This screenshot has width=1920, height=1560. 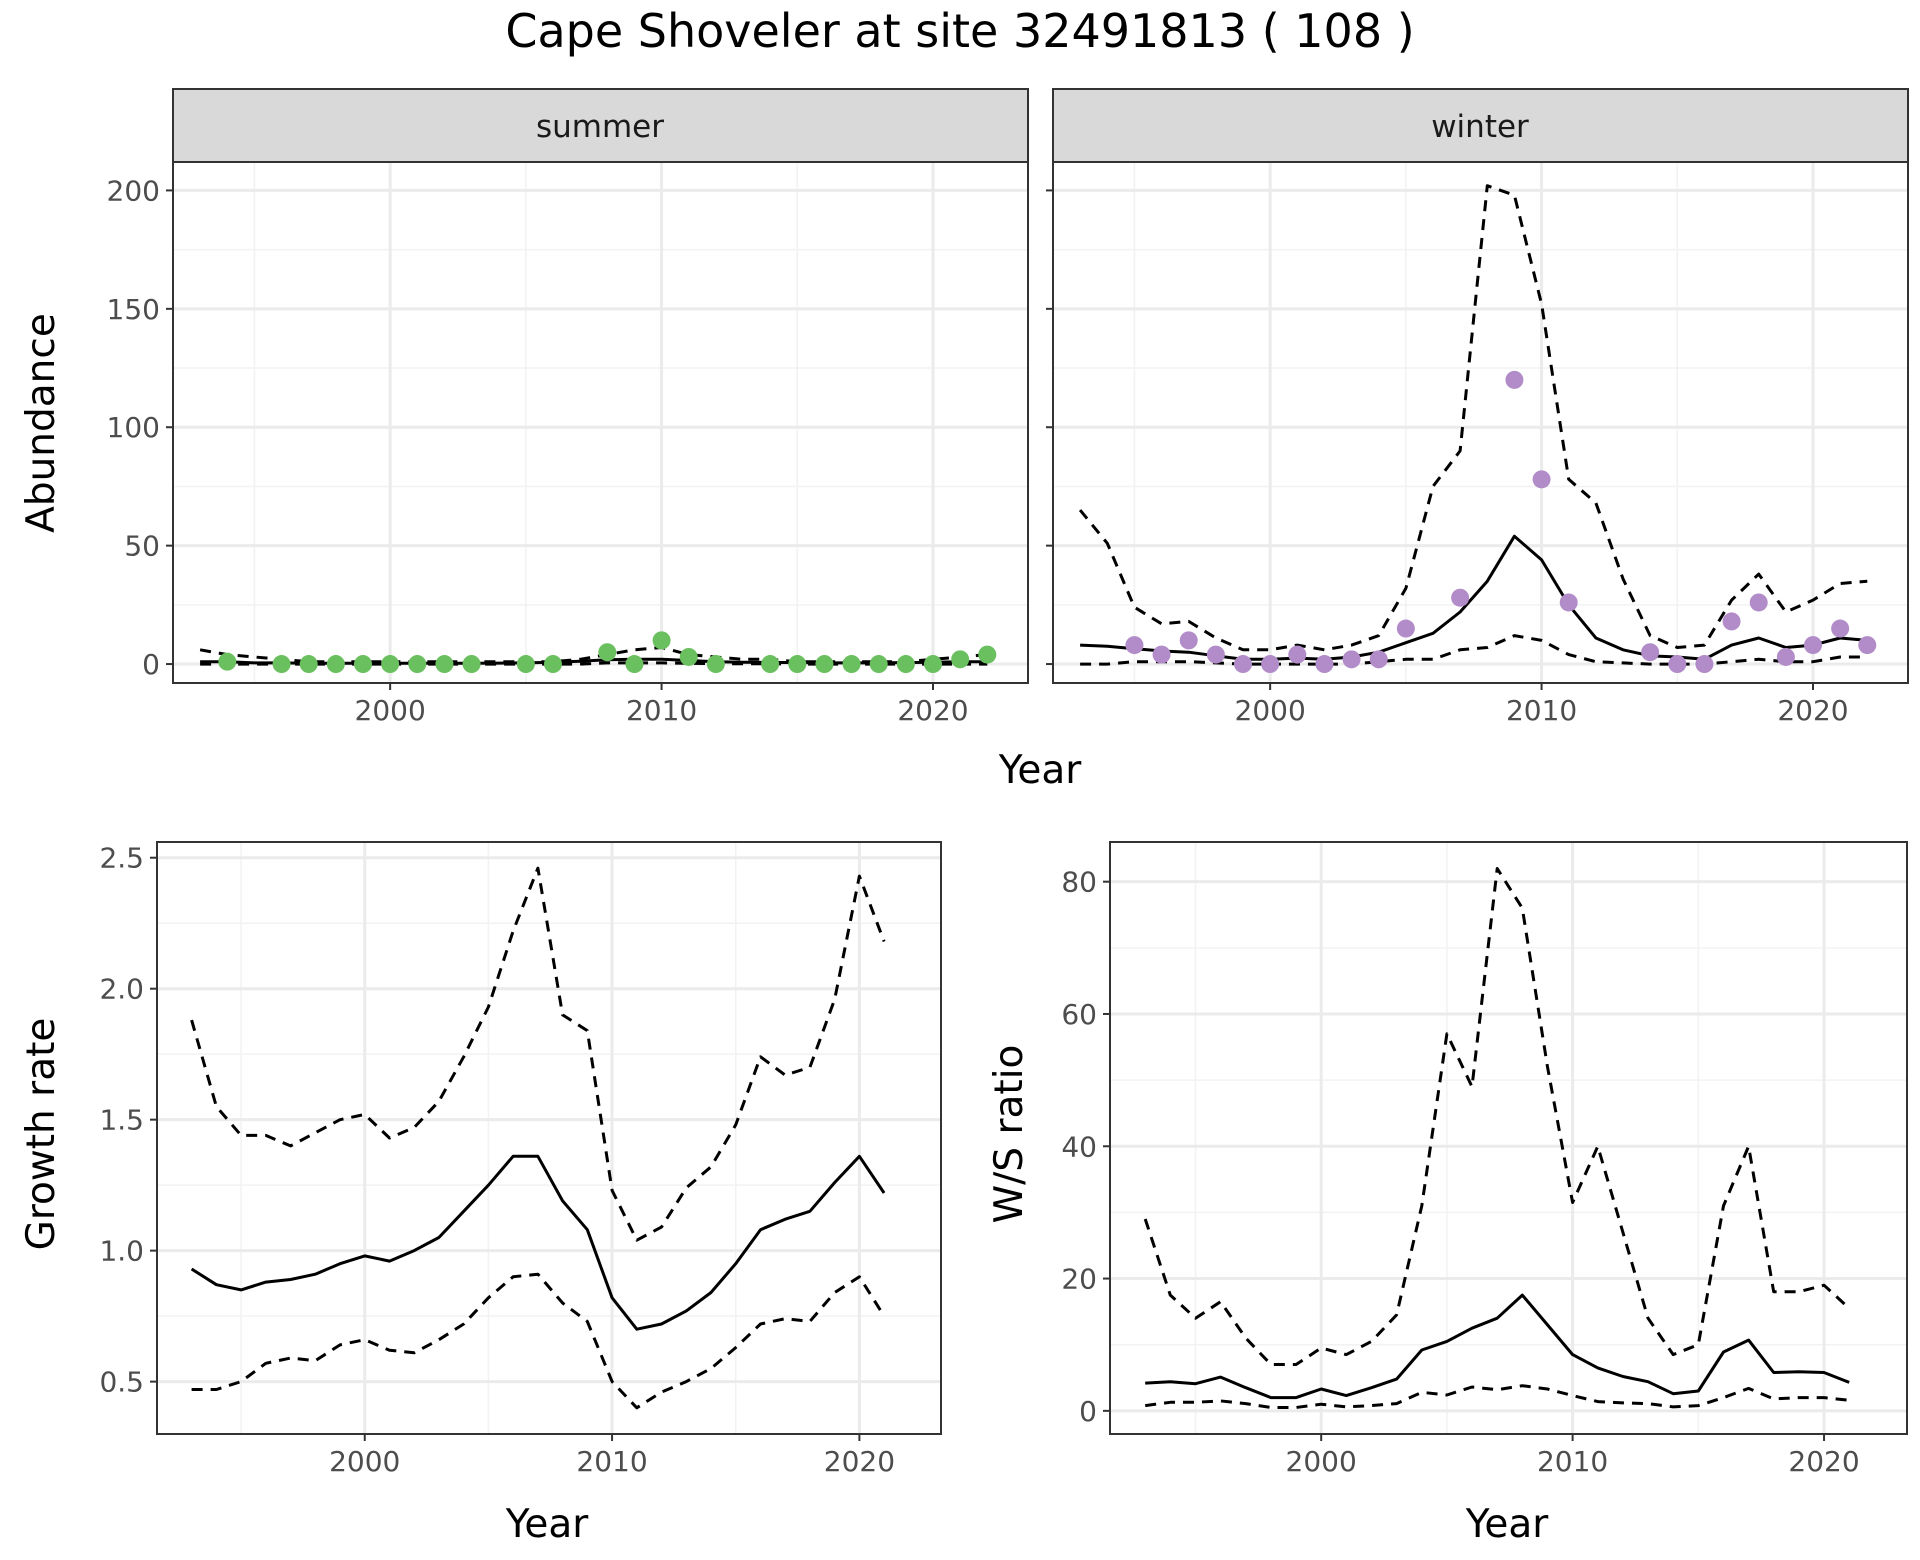 What do you see at coordinates (1079, 1279) in the screenshot?
I see `y-tick-label: 20` at bounding box center [1079, 1279].